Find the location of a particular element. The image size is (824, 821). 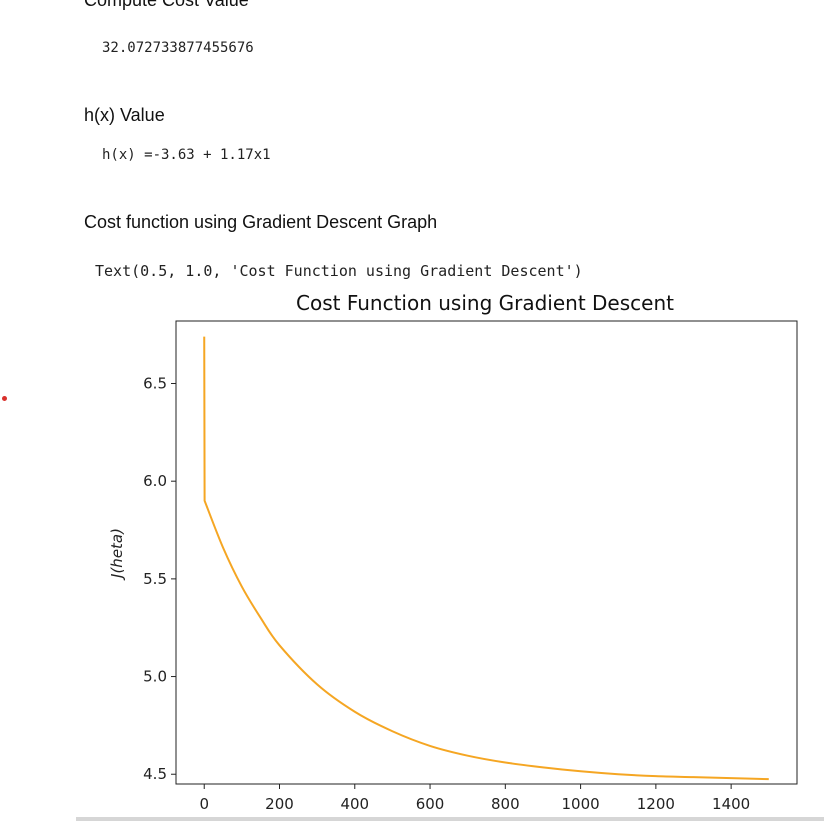

x-tick-label: 400 is located at coordinates (354, 804).